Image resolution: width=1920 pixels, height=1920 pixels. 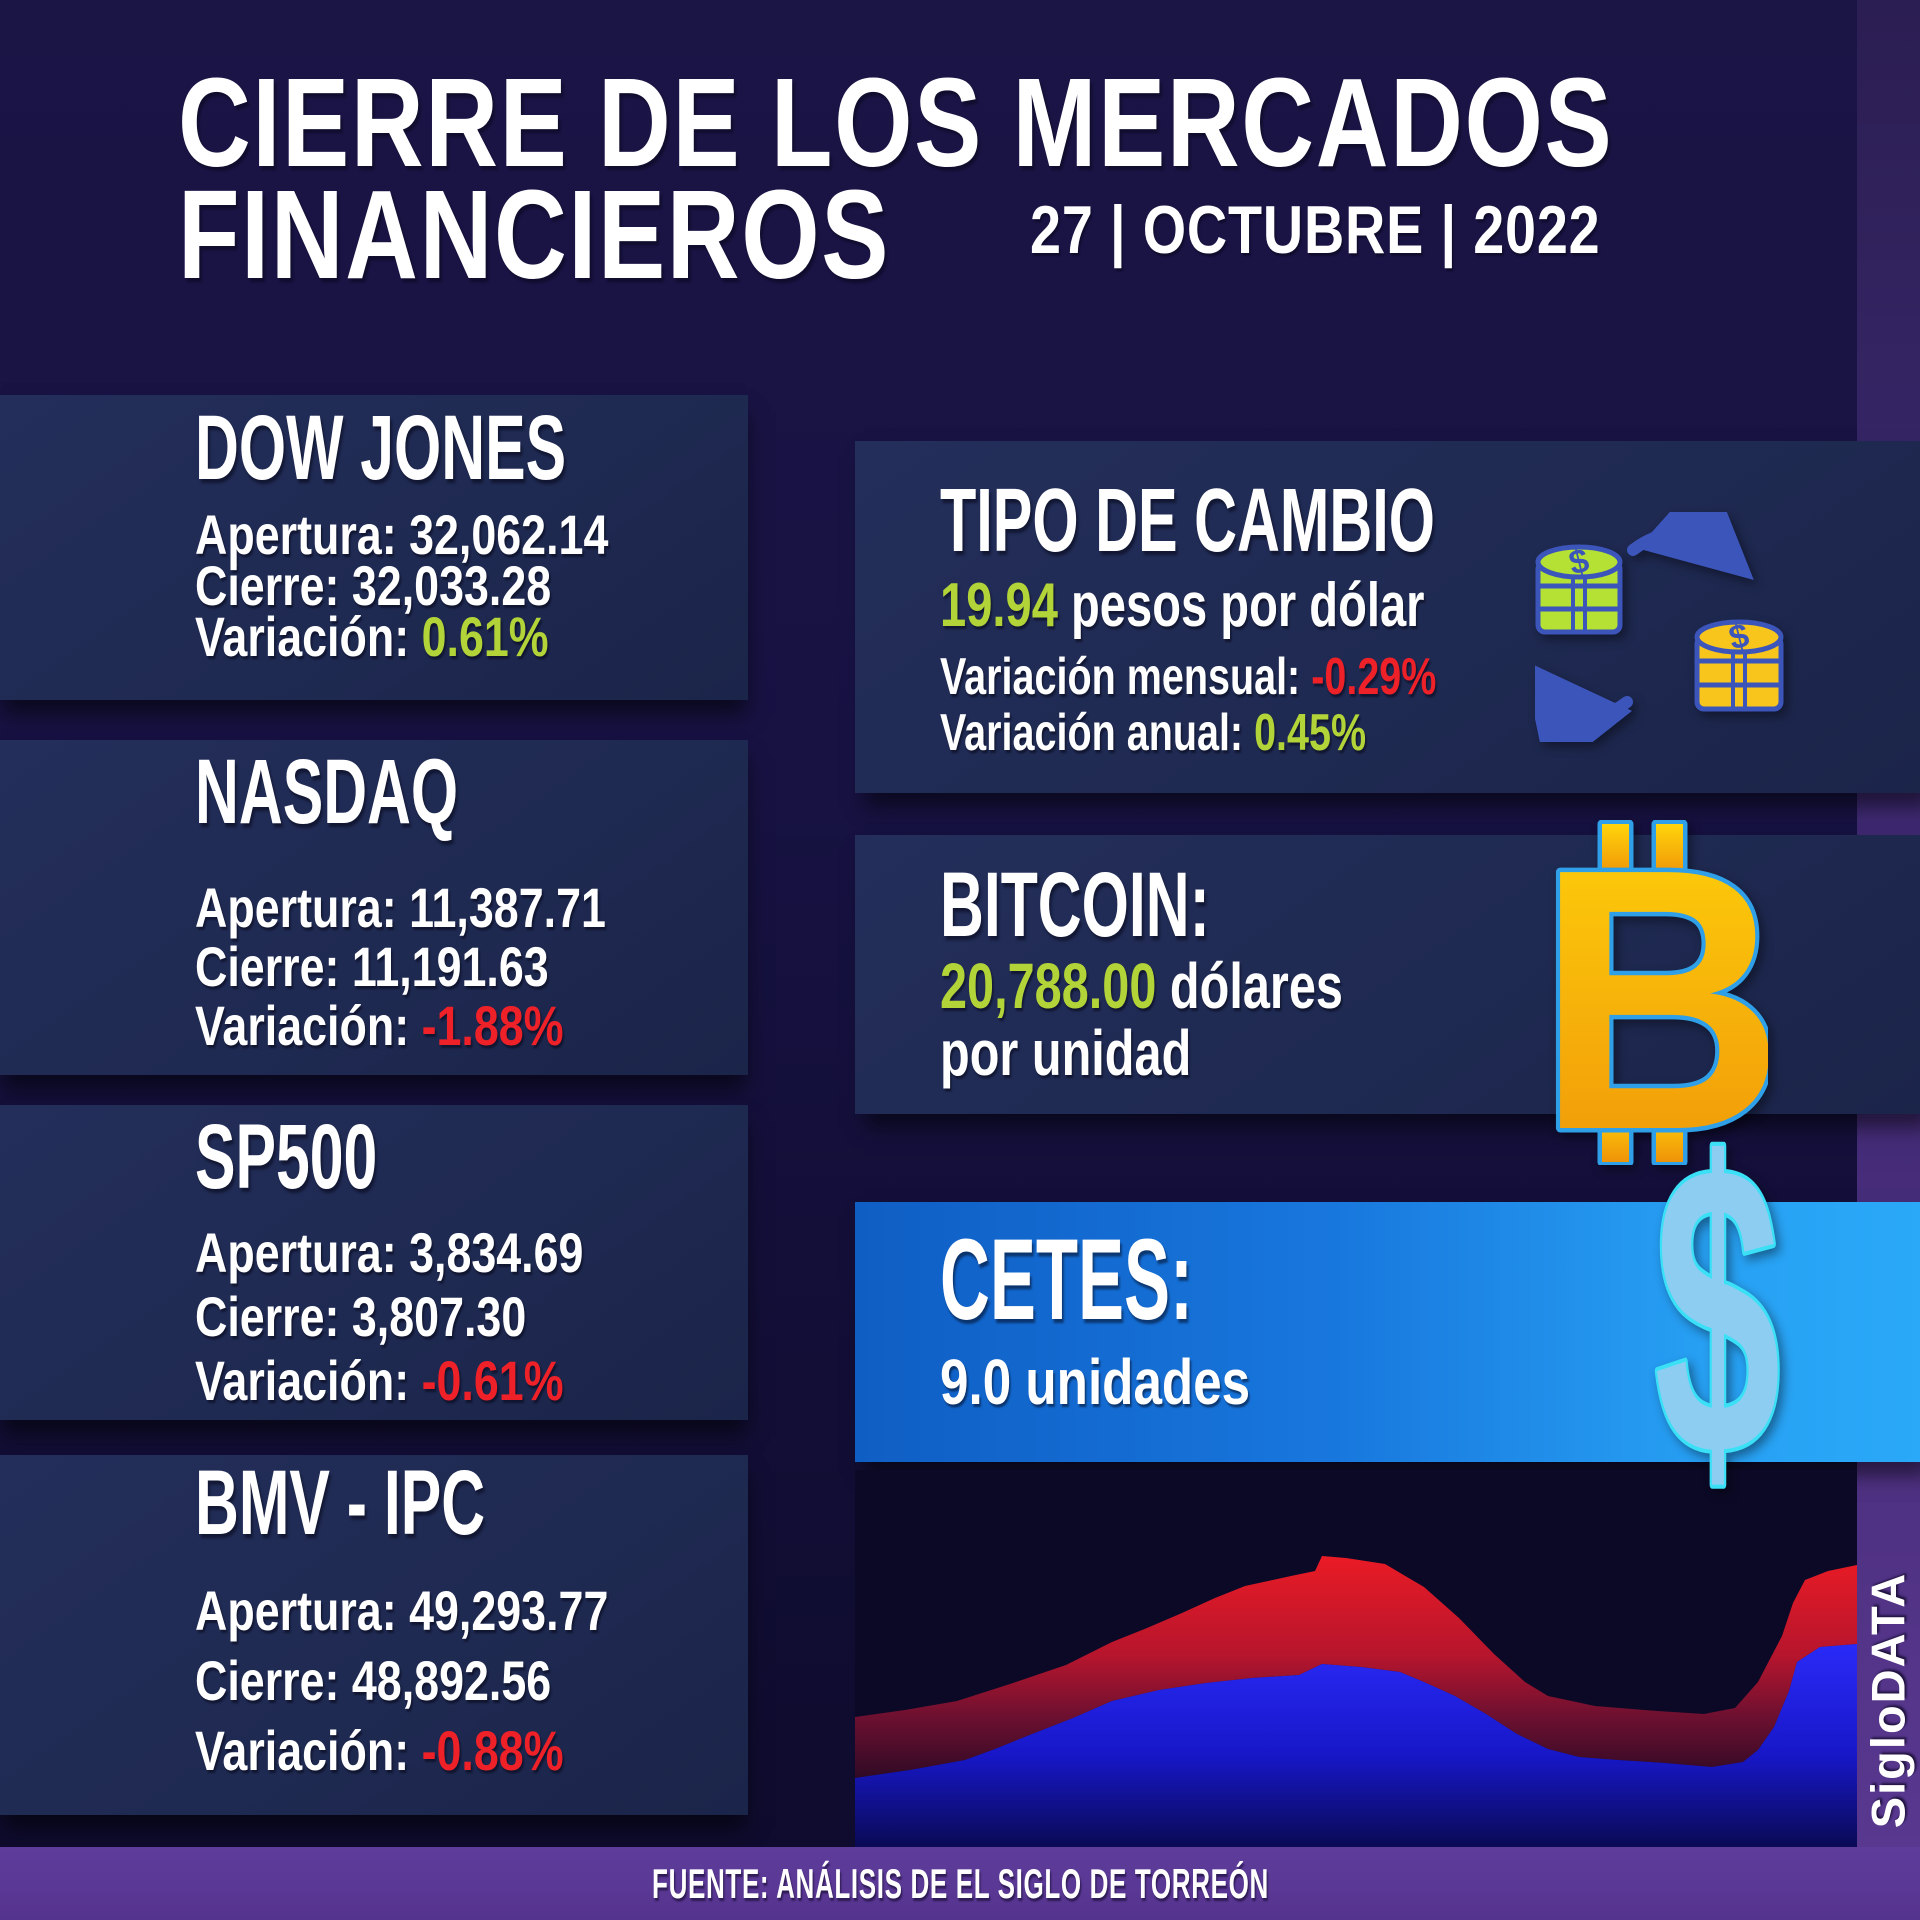 I want to click on bitcoin-icon: B, so click(x=1650, y=992).